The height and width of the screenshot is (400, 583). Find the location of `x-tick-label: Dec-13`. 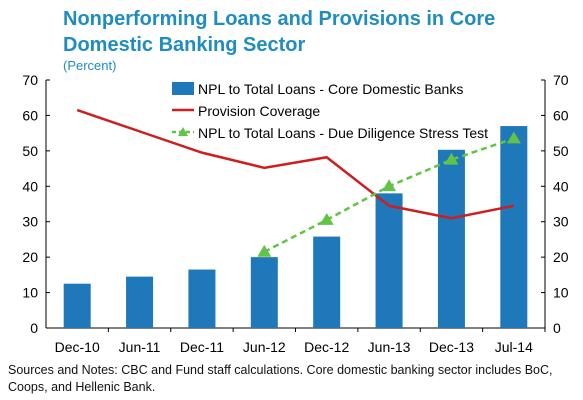

x-tick-label: Dec-13 is located at coordinates (451, 347).